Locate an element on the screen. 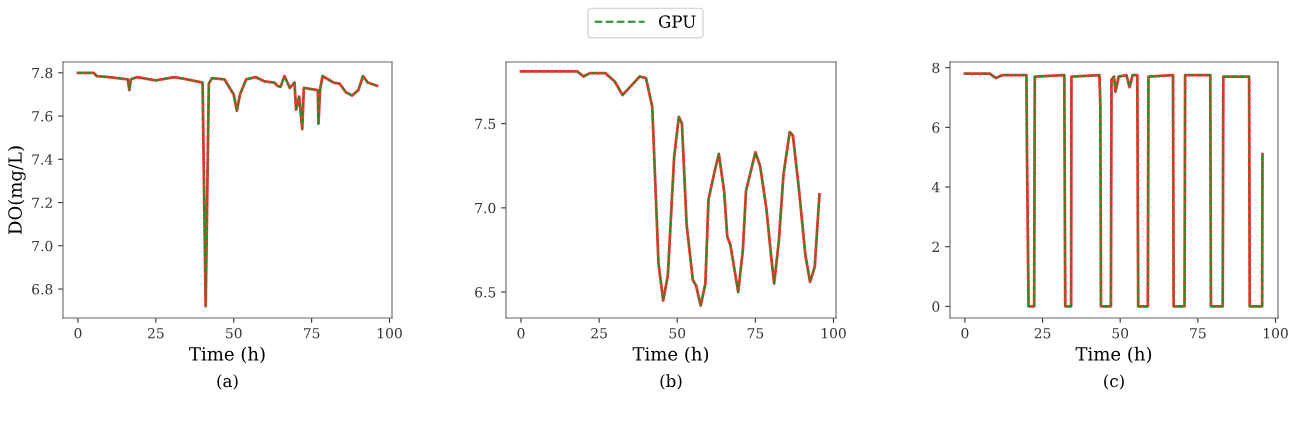 The width and height of the screenshot is (1291, 426). y-tick-label: 6 is located at coordinates (936, 127).